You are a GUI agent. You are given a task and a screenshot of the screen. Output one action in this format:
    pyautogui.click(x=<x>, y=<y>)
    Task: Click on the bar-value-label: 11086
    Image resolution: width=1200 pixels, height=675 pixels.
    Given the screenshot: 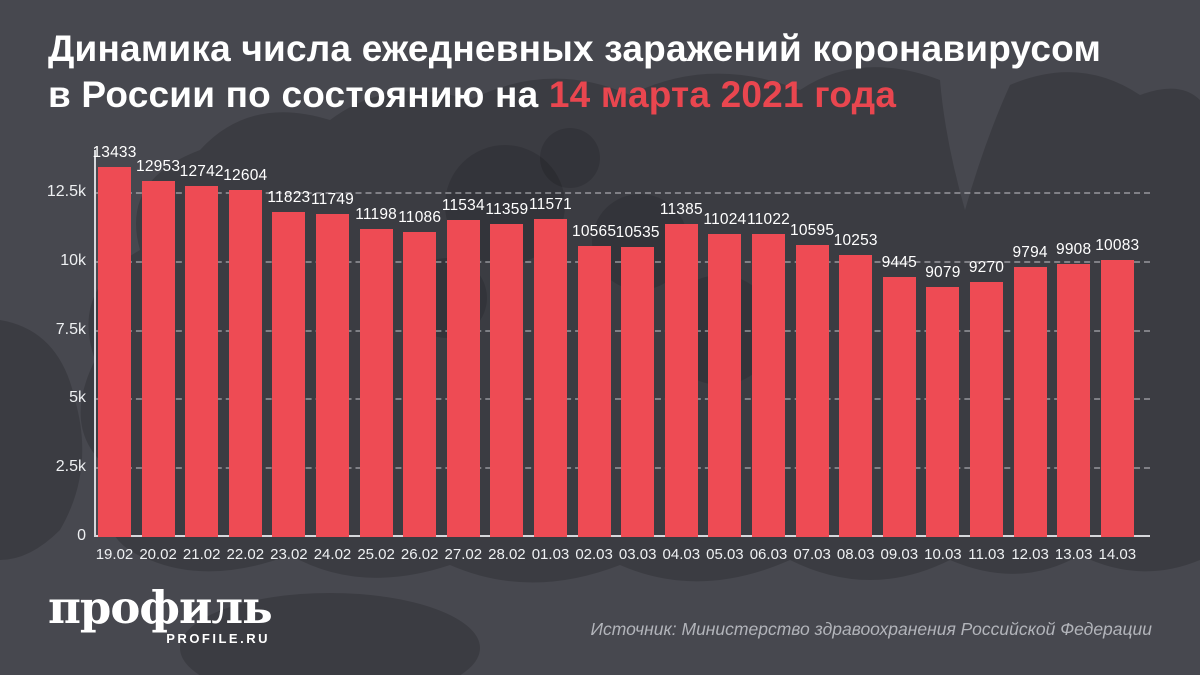 What is the action you would take?
    pyautogui.click(x=420, y=217)
    